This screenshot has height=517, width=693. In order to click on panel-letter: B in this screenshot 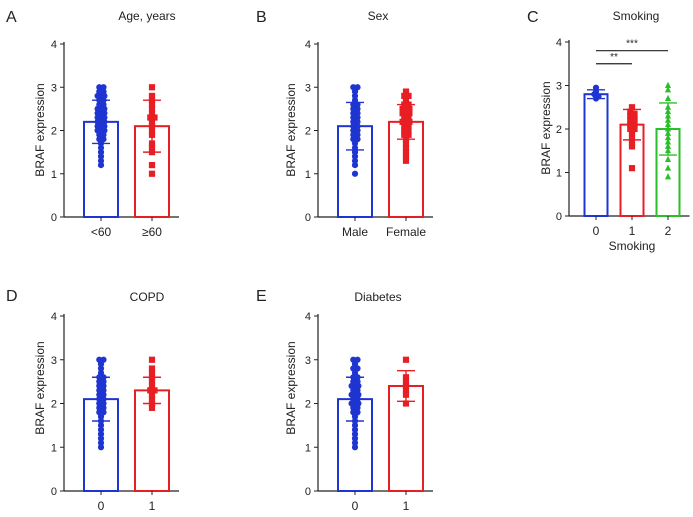, I will do `click(261, 17)`.